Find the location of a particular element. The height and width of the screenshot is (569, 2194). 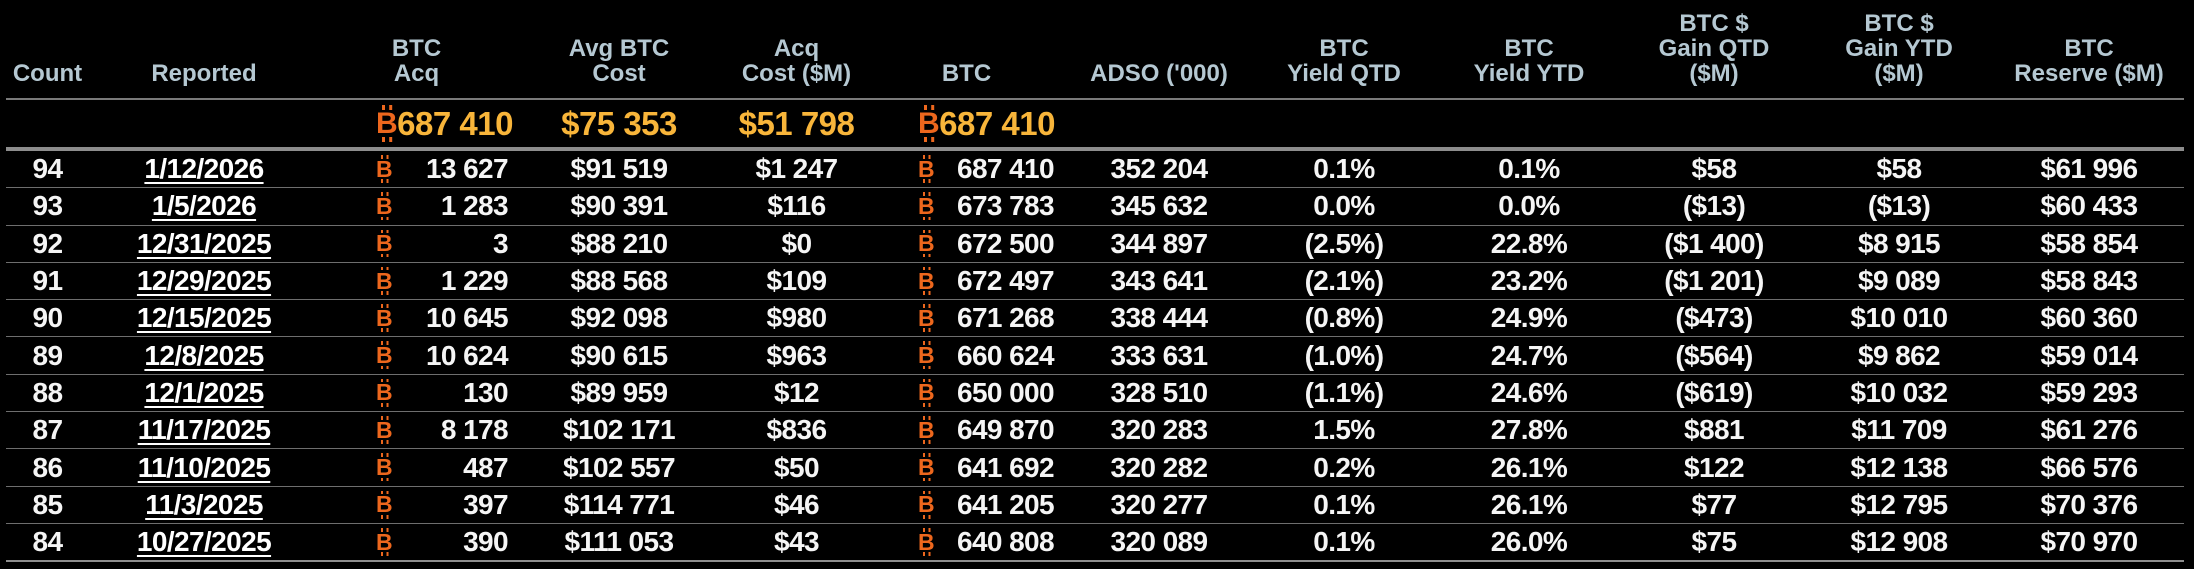

count-cell: 84 is located at coordinates (47, 543).